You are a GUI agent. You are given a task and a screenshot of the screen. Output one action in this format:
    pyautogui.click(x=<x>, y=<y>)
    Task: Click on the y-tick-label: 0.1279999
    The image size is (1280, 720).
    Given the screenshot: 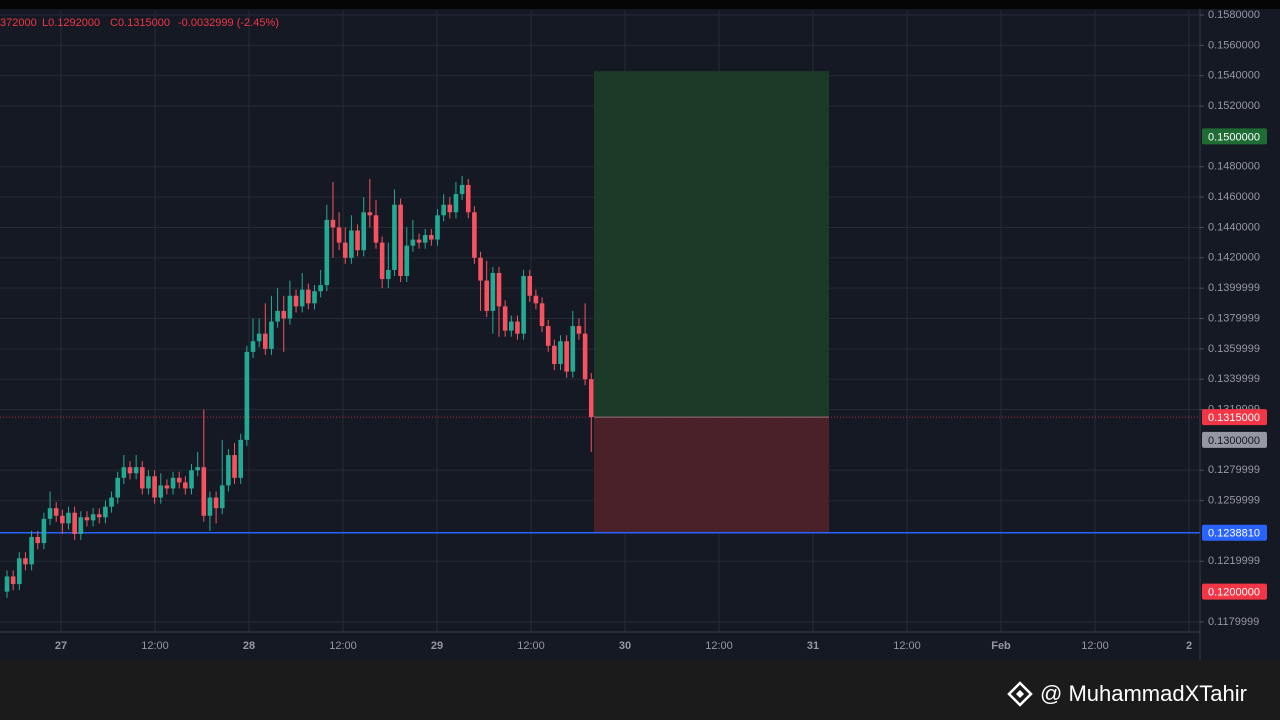 What is the action you would take?
    pyautogui.click(x=1234, y=470)
    